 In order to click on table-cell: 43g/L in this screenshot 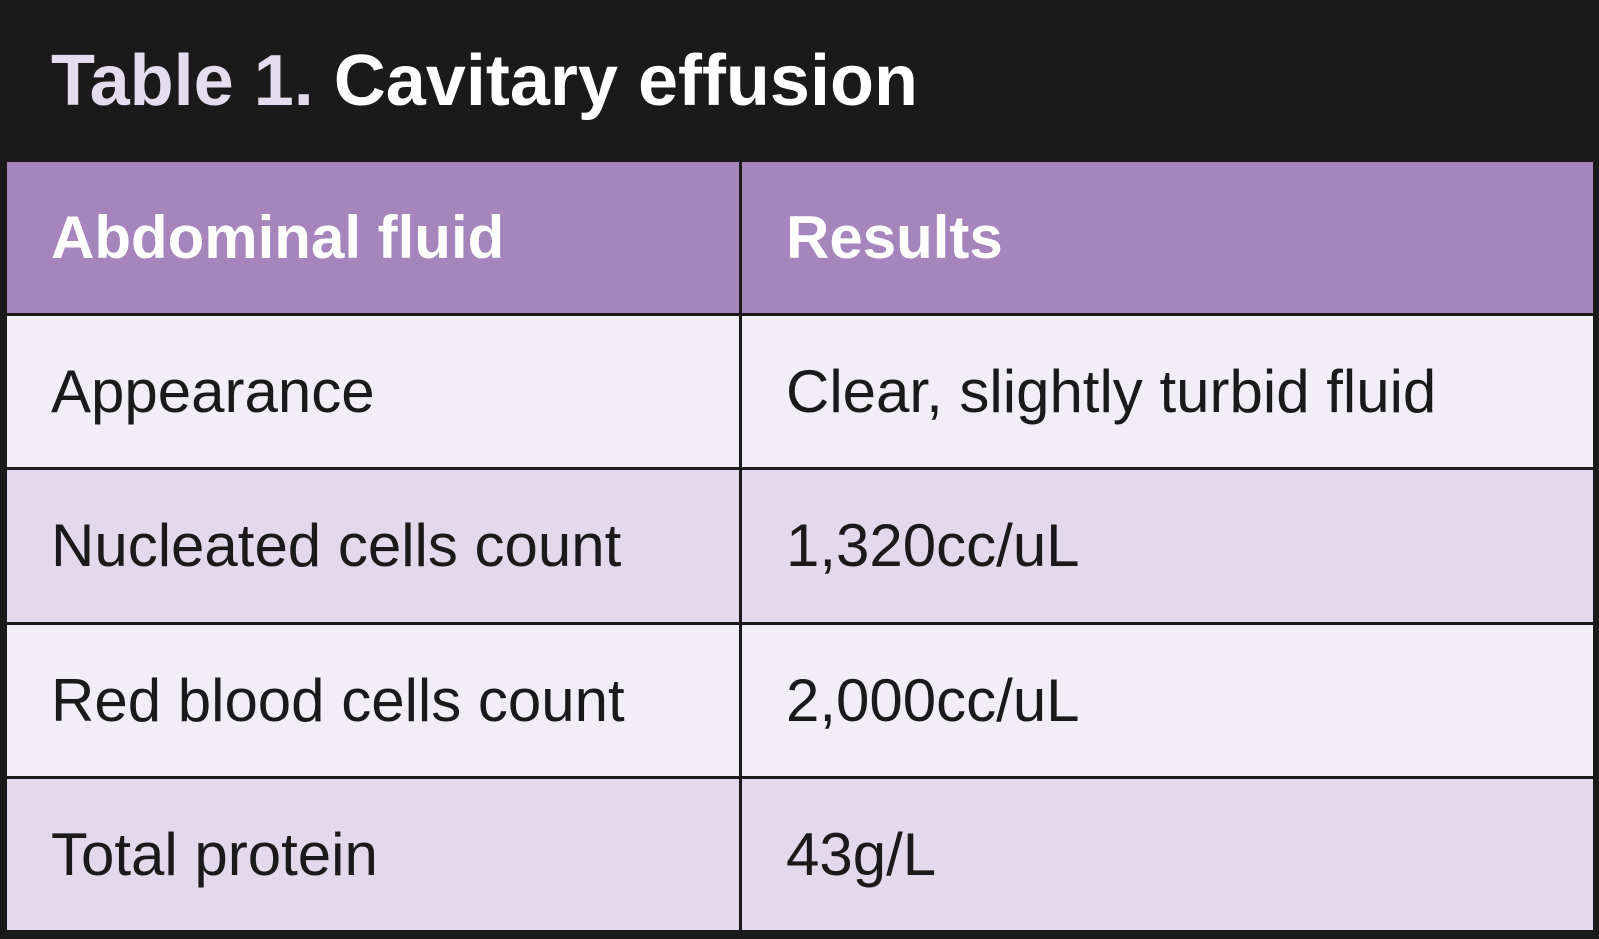, I will do `click(1167, 854)`.